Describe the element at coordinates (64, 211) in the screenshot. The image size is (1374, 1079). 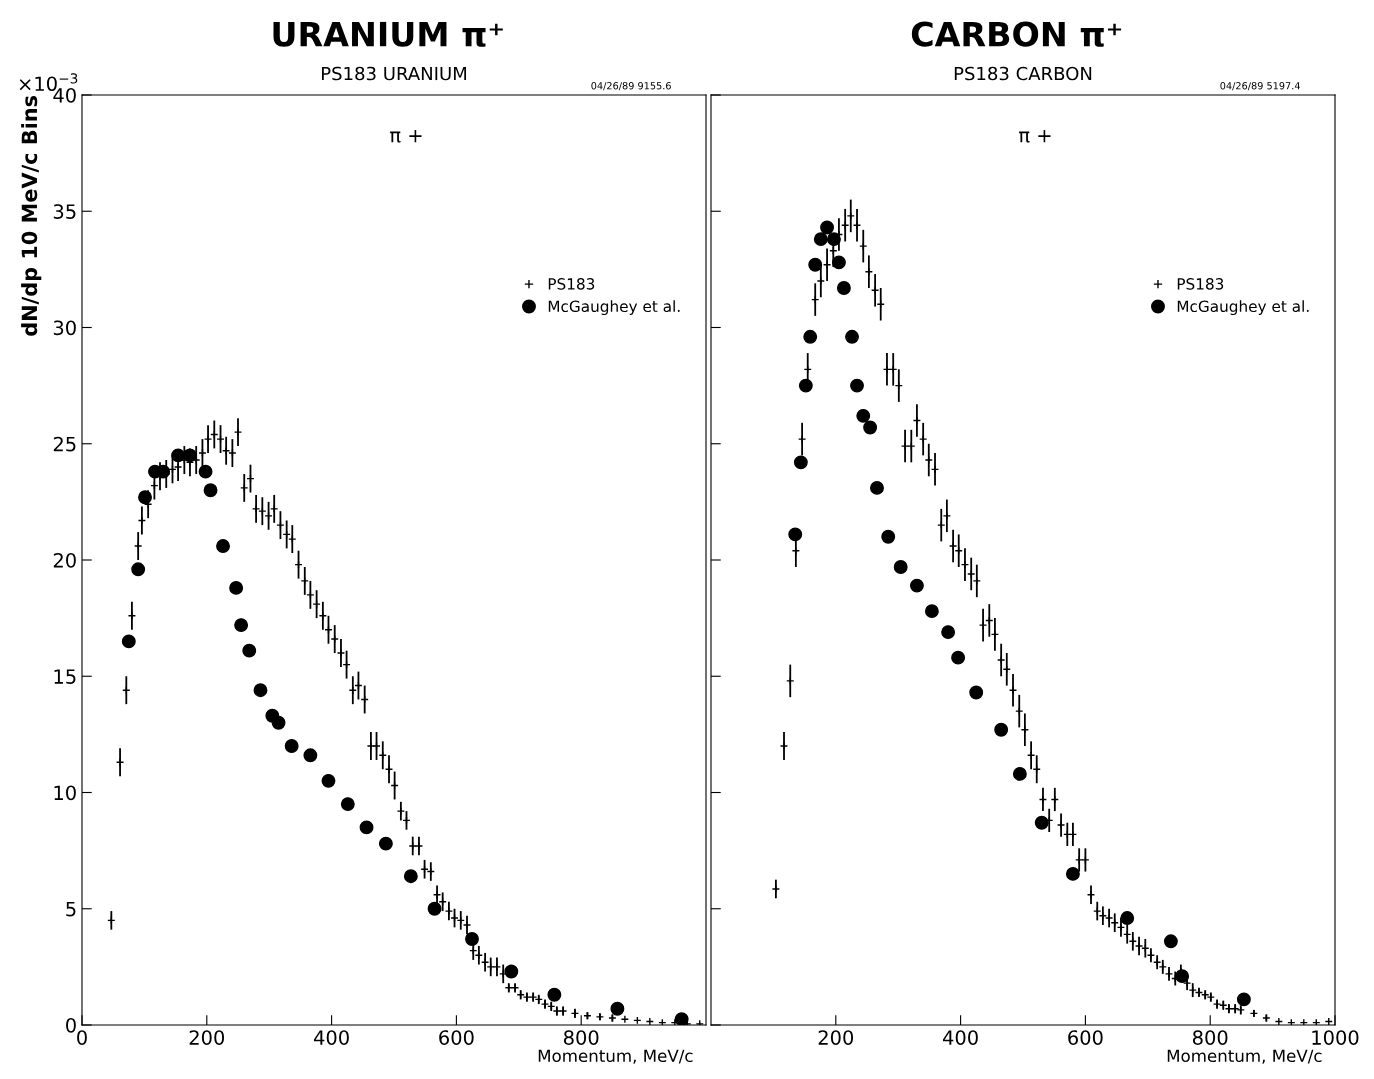
I see `y-tick-label: 35` at that location.